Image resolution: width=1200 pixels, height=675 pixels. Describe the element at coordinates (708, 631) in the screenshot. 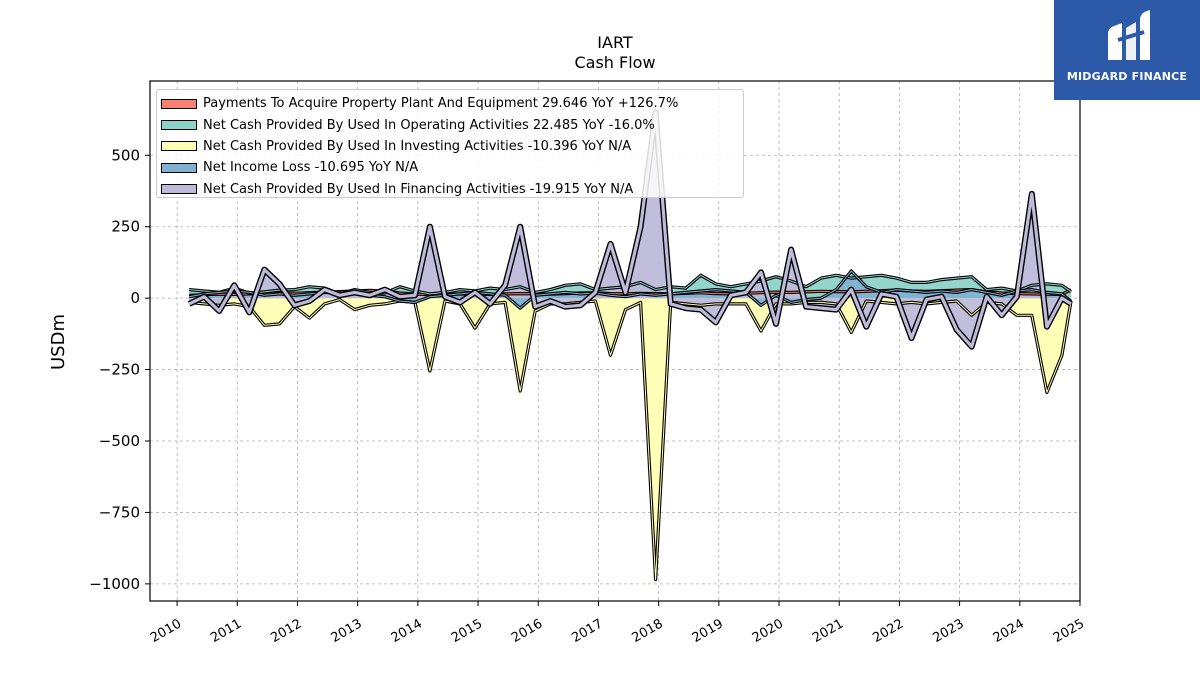

I see `x-tick-label: 2019` at that location.